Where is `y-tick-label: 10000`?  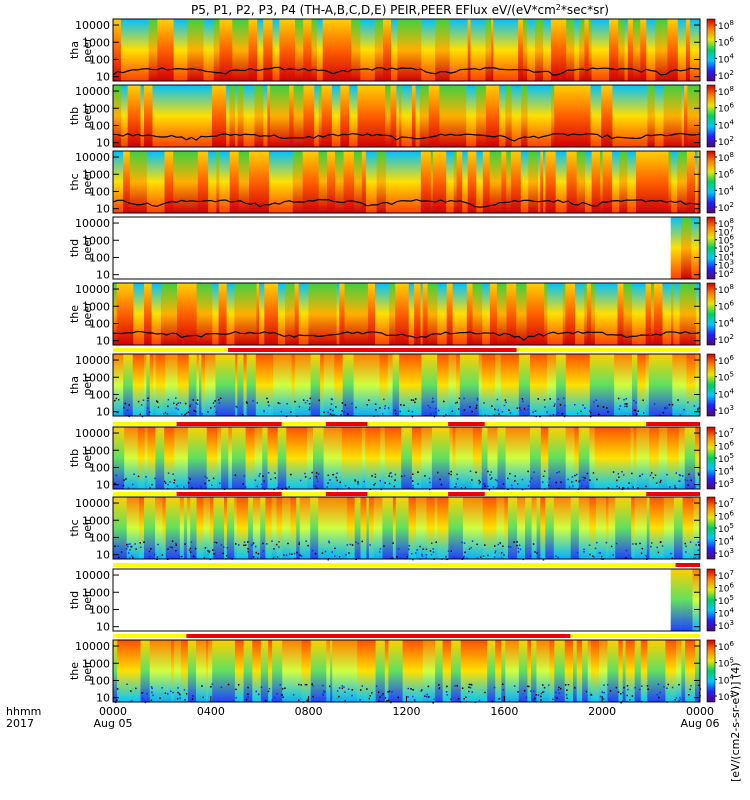 y-tick-label: 10000 is located at coordinates (92, 157).